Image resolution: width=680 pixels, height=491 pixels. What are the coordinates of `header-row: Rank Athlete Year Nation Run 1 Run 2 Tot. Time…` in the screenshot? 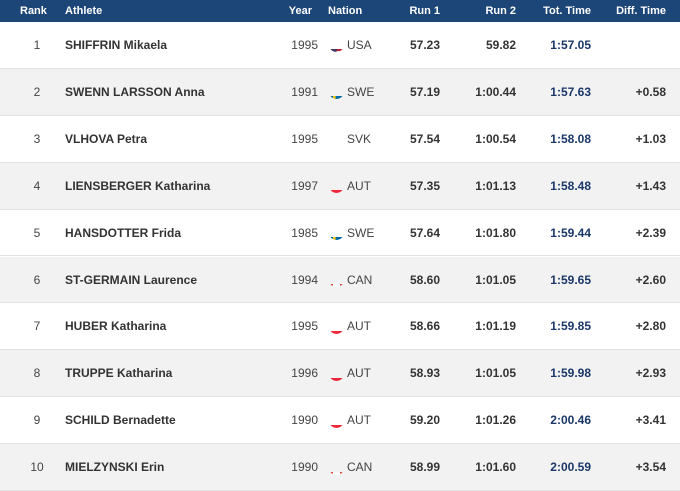 It's located at (340, 11).